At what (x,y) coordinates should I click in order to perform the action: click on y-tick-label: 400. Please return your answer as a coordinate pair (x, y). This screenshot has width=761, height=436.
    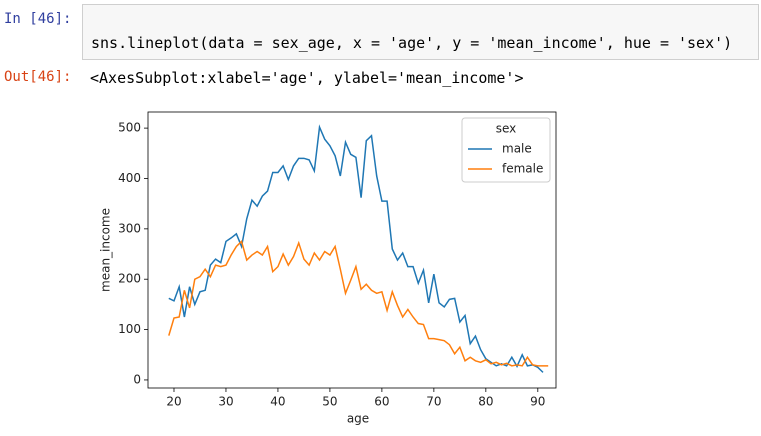
    Looking at the image, I should click on (129, 178).